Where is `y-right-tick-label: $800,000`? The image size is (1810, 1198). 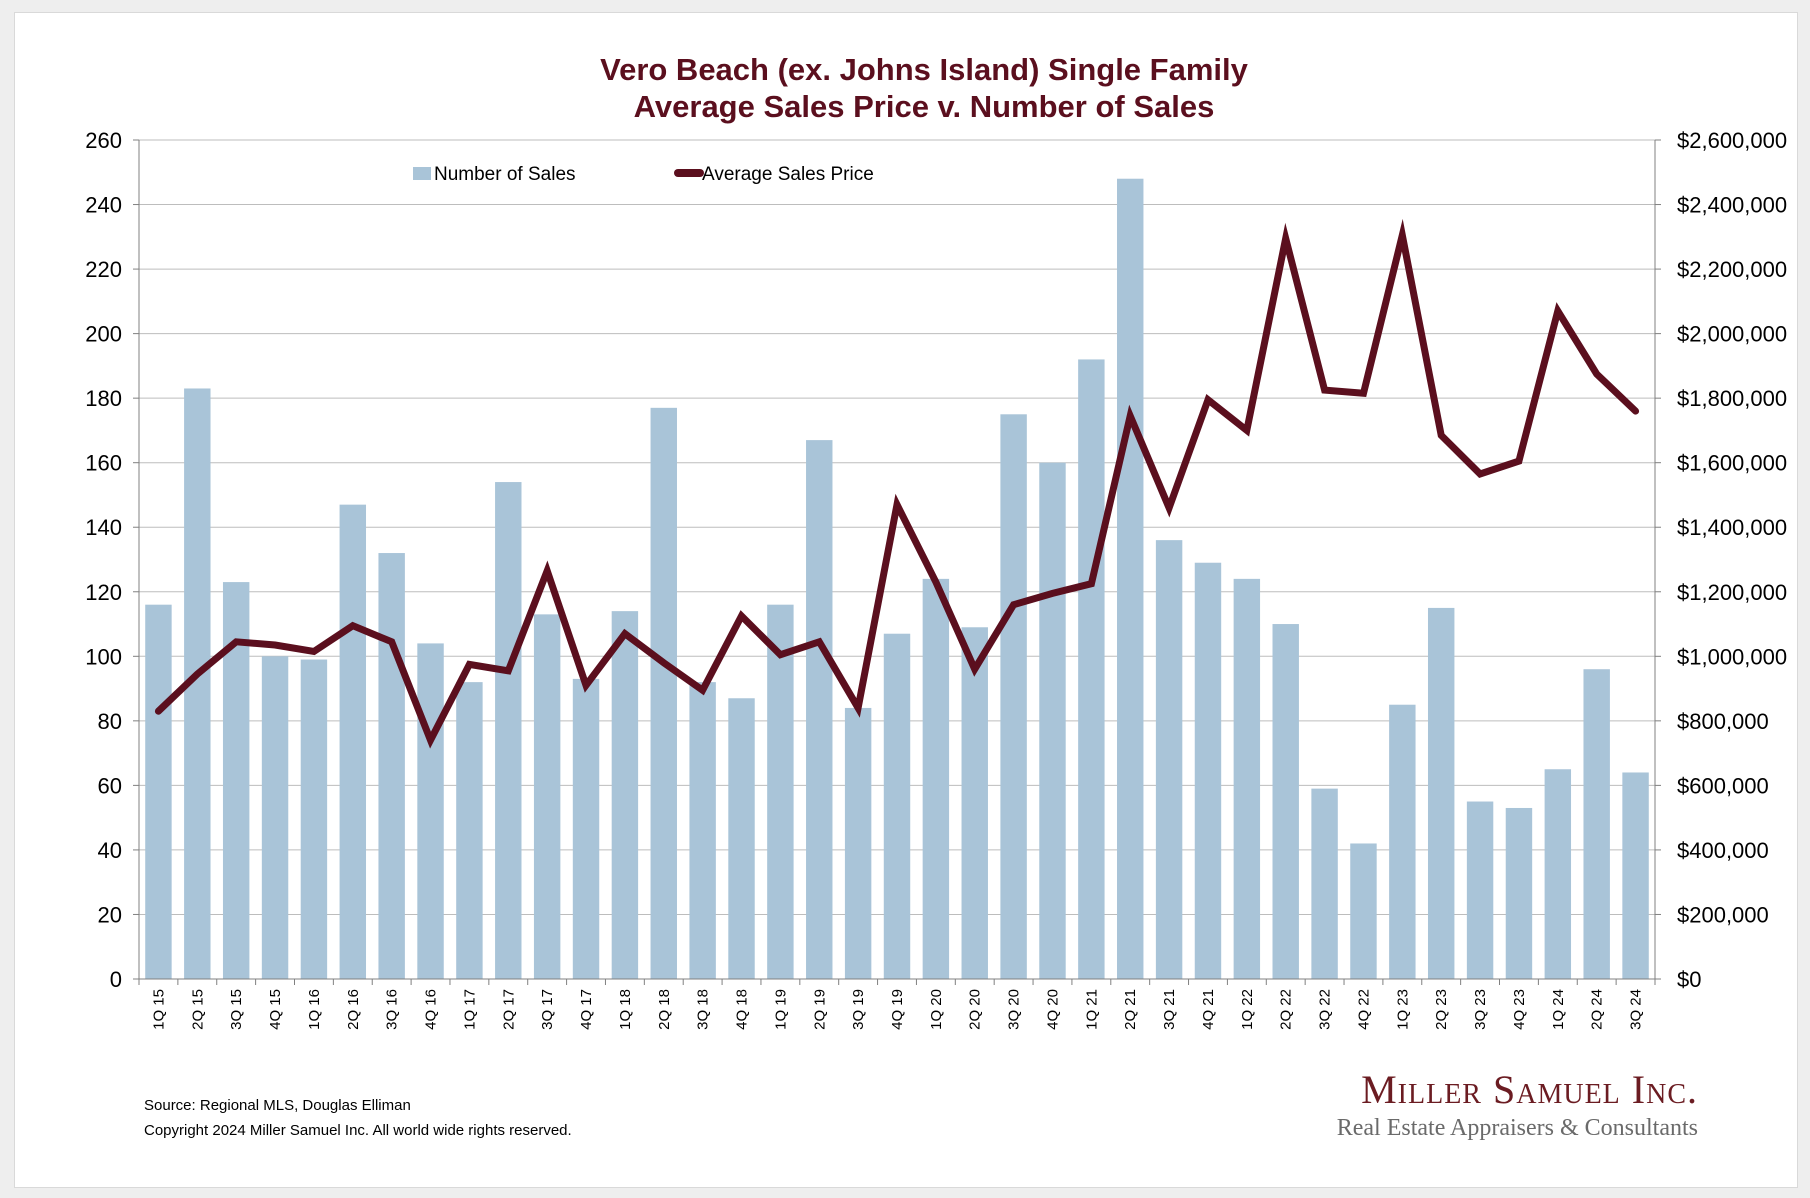
y-right-tick-label: $800,000 is located at coordinates (1723, 721).